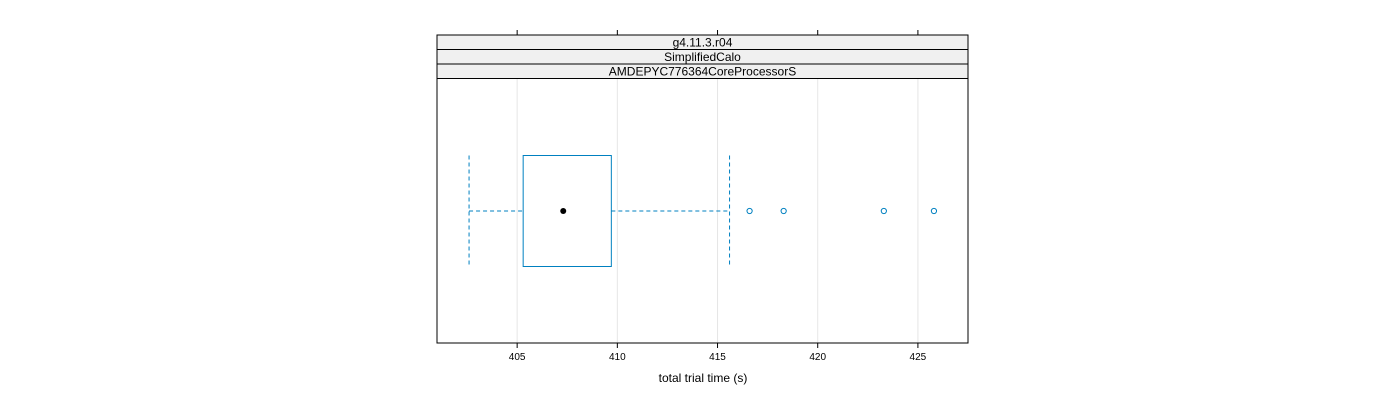 The width and height of the screenshot is (1400, 405). I want to click on x-axis-title: total trial time (s), so click(703, 378).